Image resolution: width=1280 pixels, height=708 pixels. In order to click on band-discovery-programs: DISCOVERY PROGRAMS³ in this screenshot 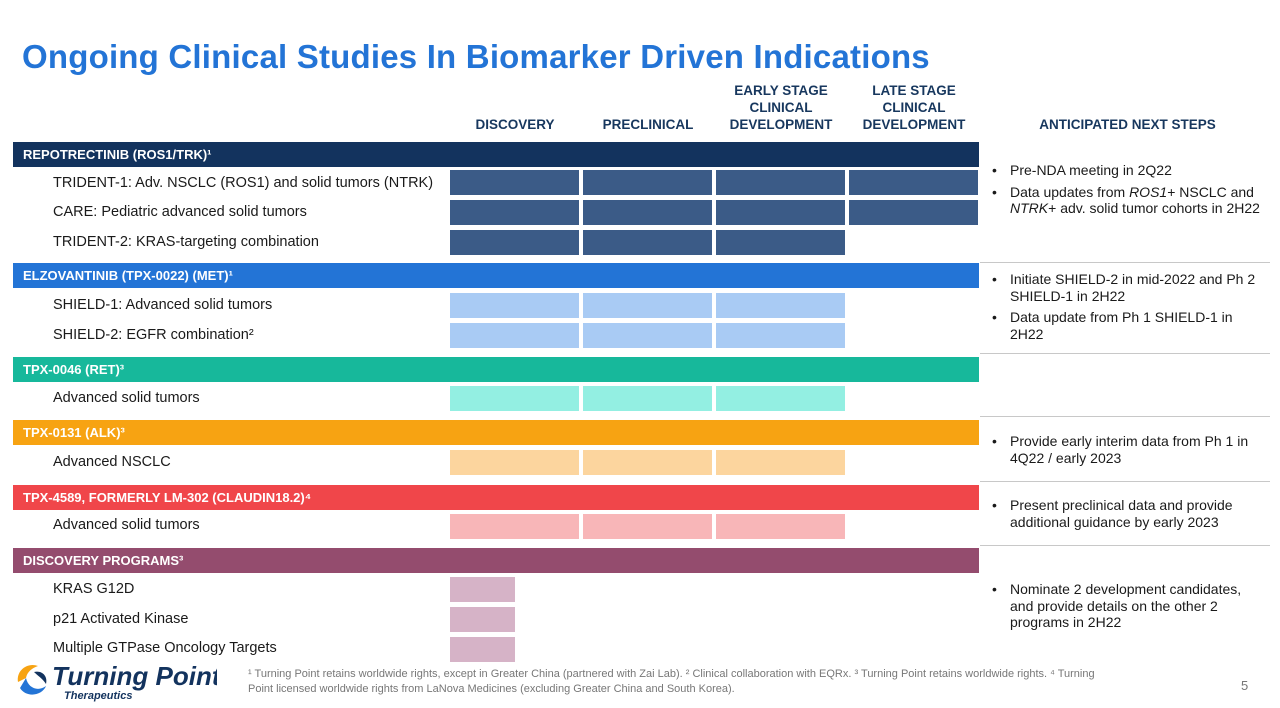, I will do `click(496, 560)`.